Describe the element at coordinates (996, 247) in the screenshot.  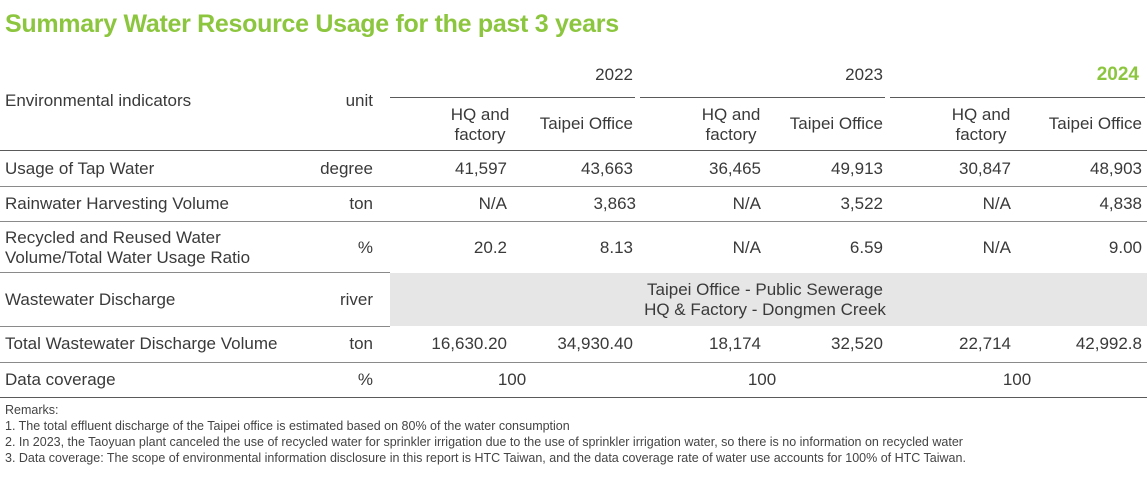
I see `recycled-2024-hq: N/A` at that location.